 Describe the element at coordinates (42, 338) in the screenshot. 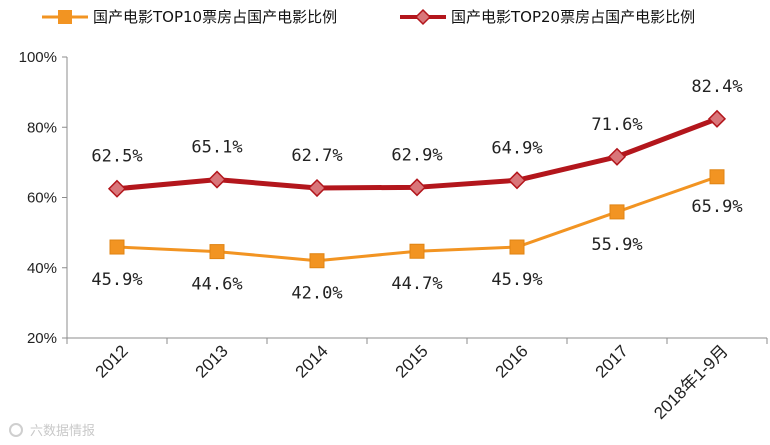

I see `y-tick-label: 20%` at that location.